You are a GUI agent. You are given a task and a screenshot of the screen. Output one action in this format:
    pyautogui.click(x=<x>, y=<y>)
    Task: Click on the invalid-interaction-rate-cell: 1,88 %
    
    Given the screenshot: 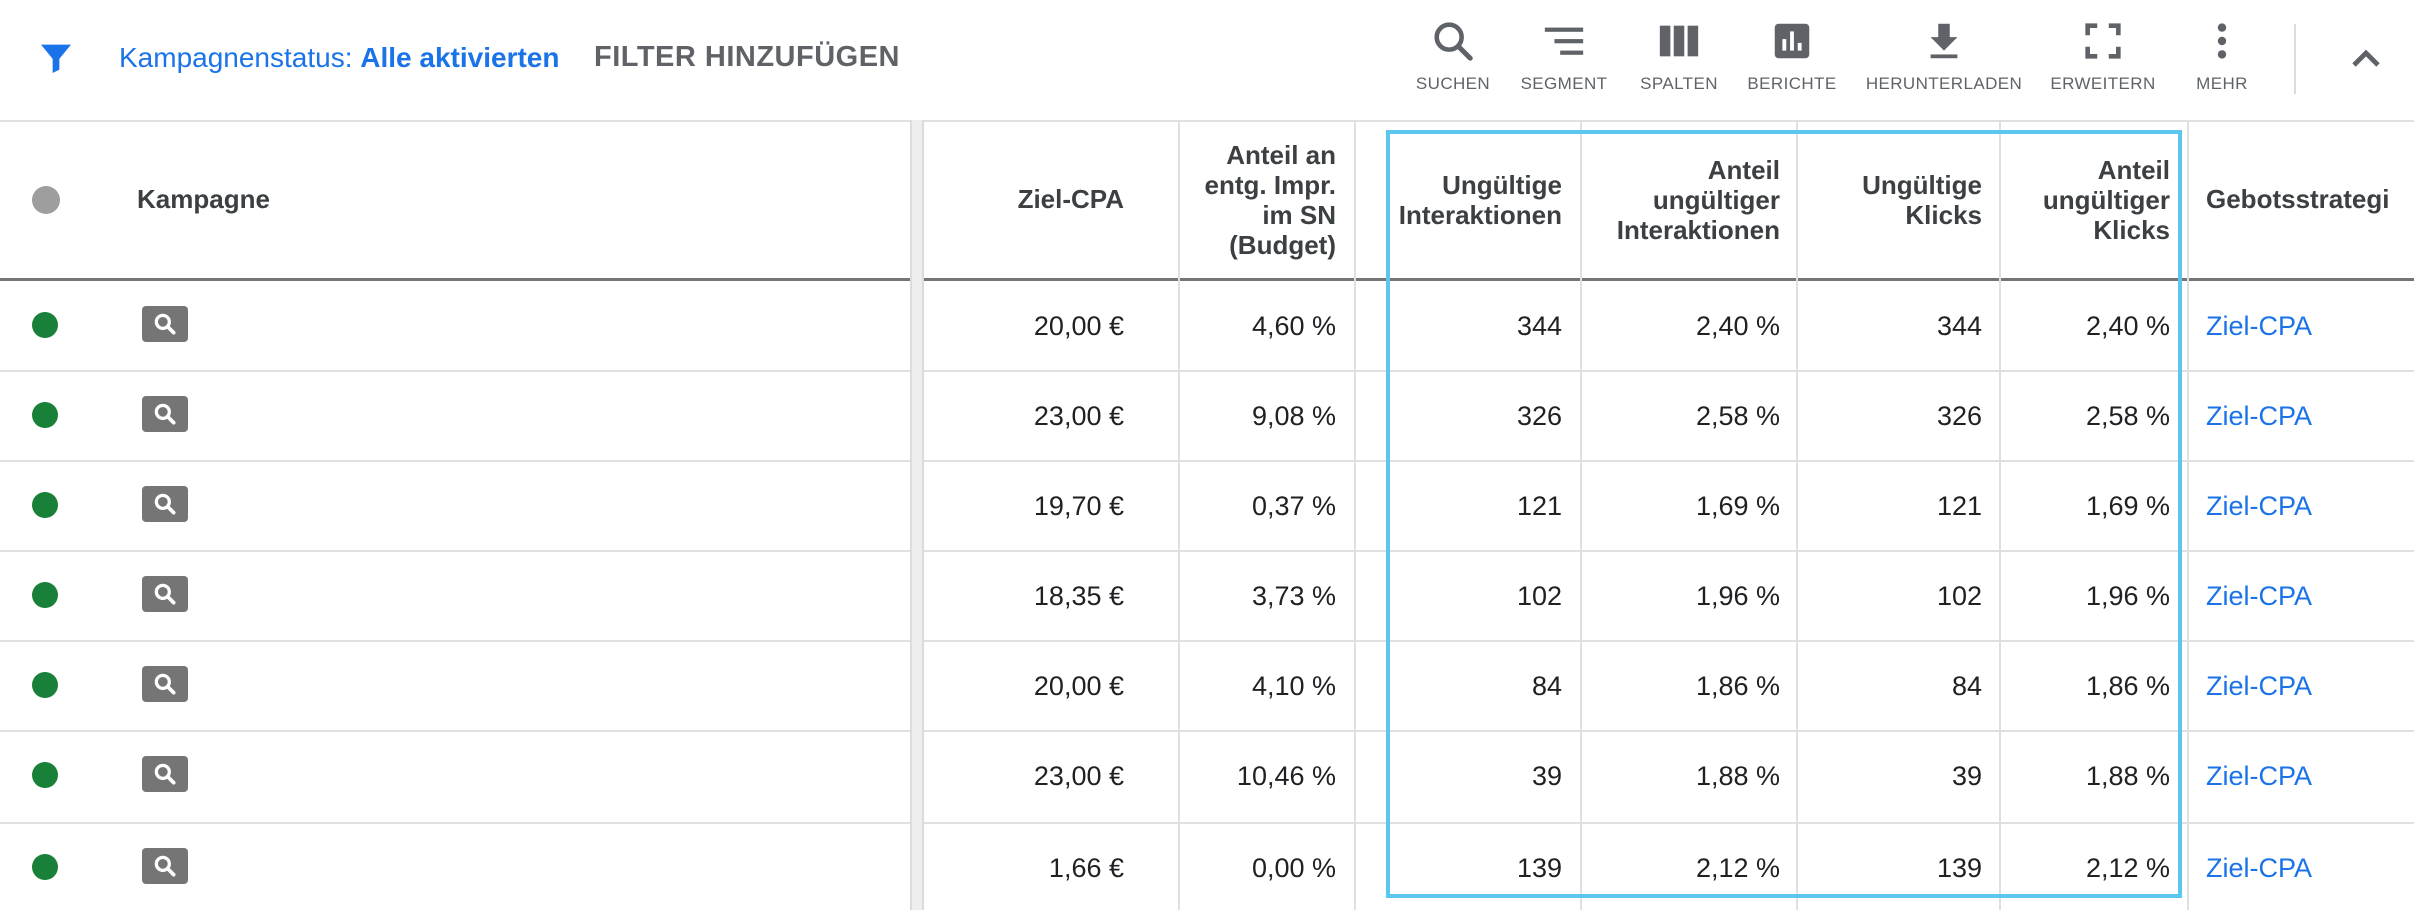 What is the action you would take?
    pyautogui.click(x=1737, y=776)
    